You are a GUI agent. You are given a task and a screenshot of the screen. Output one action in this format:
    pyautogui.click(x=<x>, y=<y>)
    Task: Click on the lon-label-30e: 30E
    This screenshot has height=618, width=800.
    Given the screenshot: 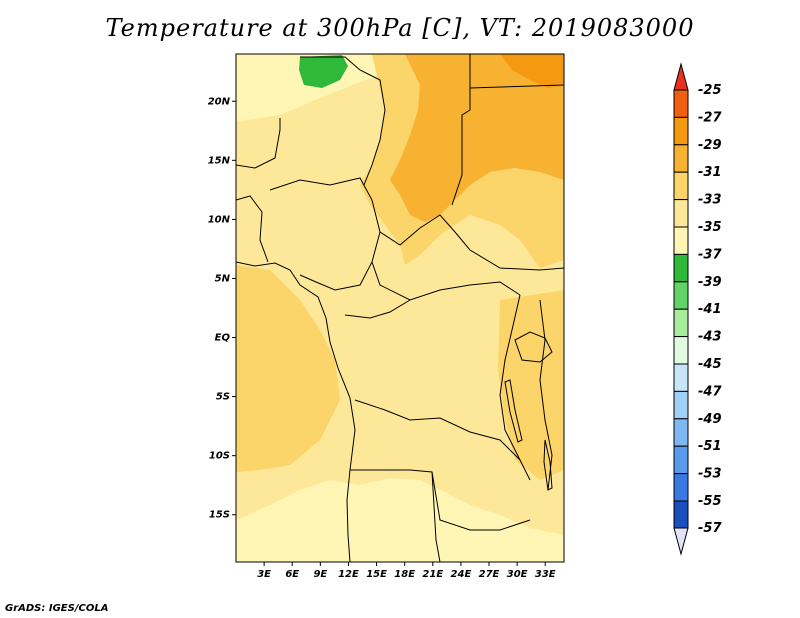 What is the action you would take?
    pyautogui.click(x=517, y=574)
    